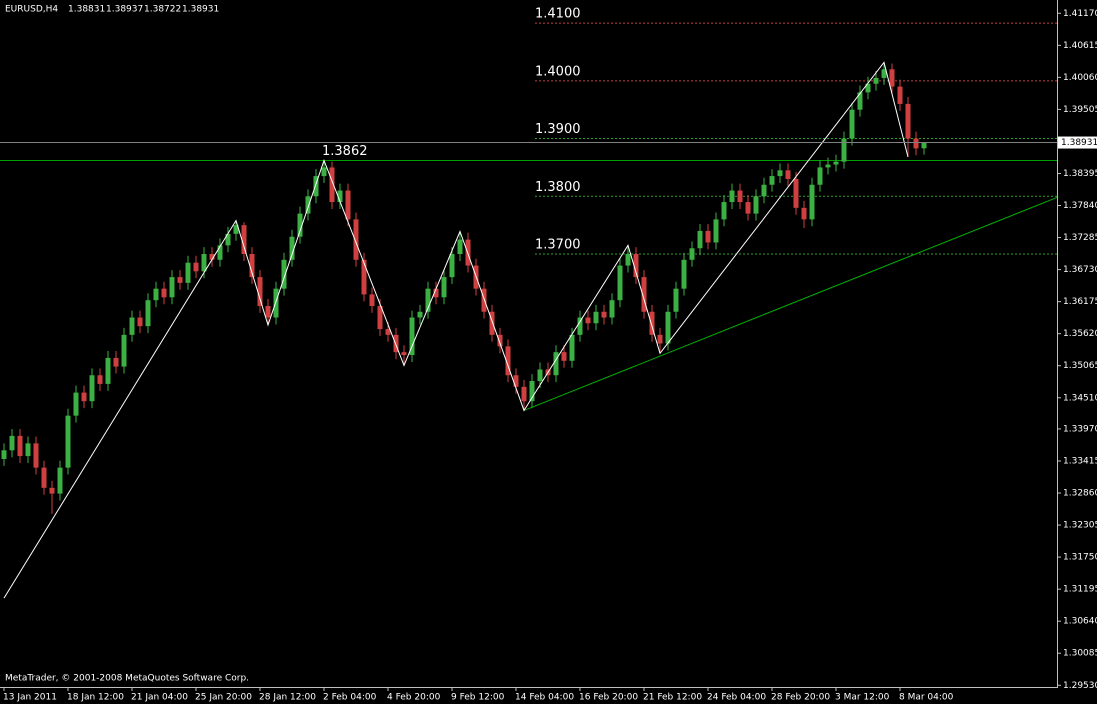  What do you see at coordinates (862, 698) in the screenshot?
I see `x-tick-label: 3 Mar 12:00` at bounding box center [862, 698].